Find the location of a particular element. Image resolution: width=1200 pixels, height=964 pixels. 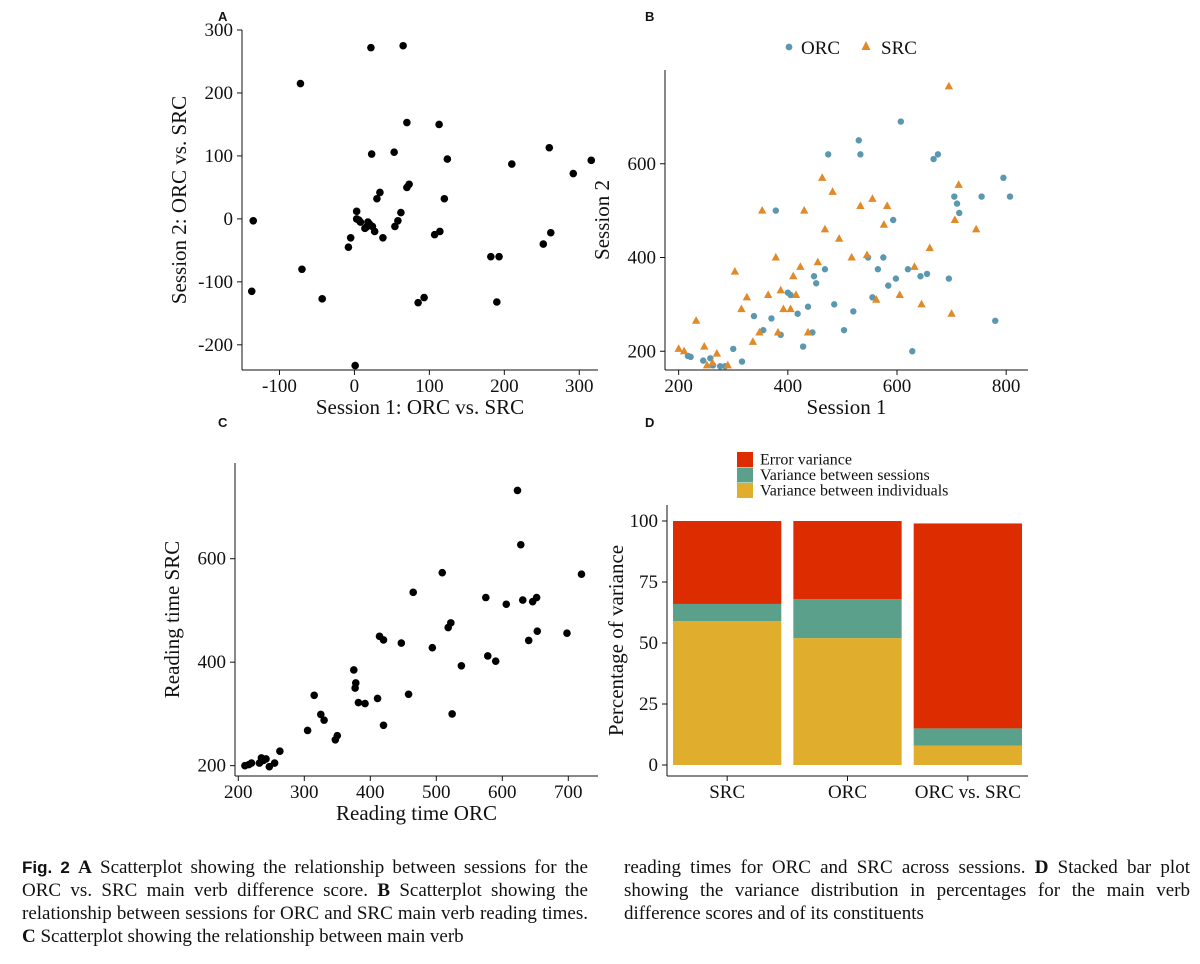

y-tick-label: 400 is located at coordinates (642, 258).